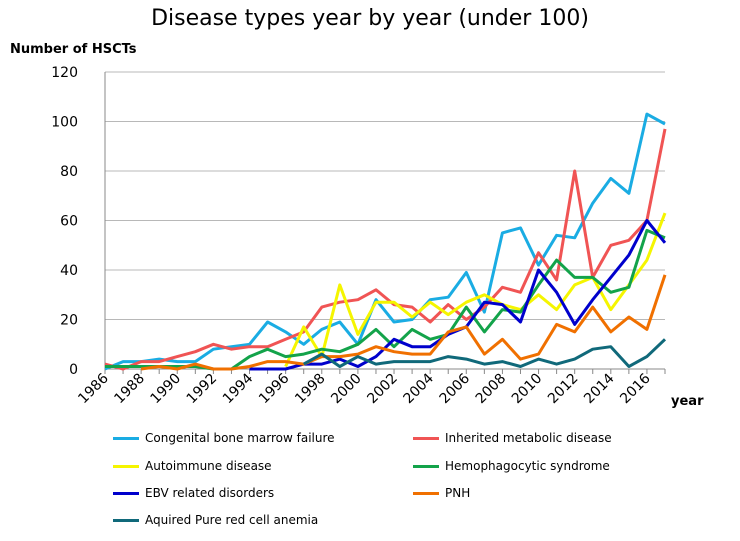 The image size is (740, 541). Describe the element at coordinates (418, 388) in the screenshot. I see `x-tick-label: 2004` at that location.